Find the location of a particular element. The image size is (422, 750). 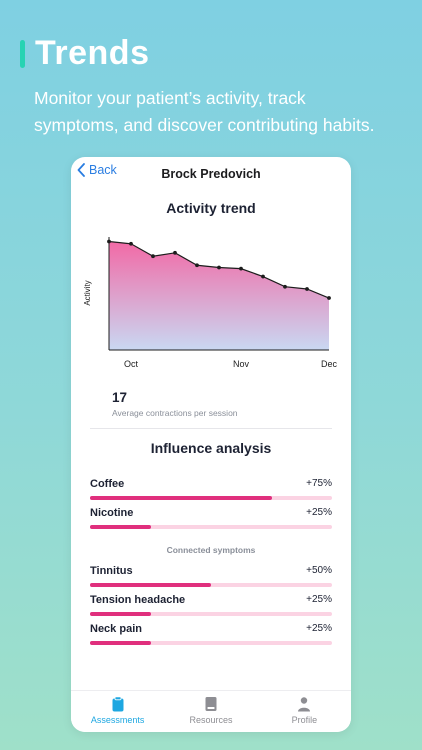

symptom-label: Tinnitus is located at coordinates (111, 571).